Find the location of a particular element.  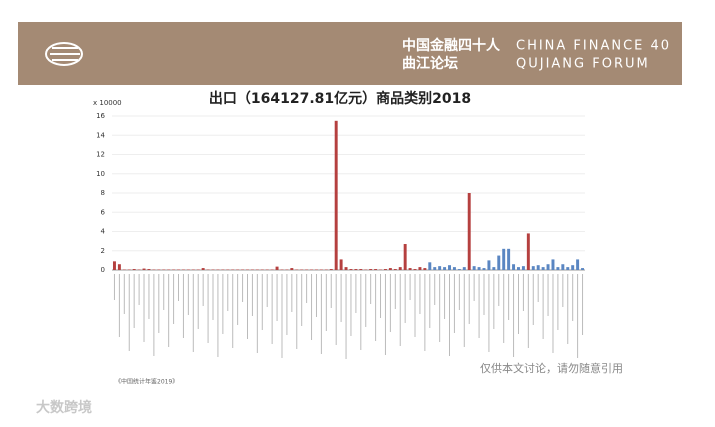

header-band is located at coordinates (350, 53).